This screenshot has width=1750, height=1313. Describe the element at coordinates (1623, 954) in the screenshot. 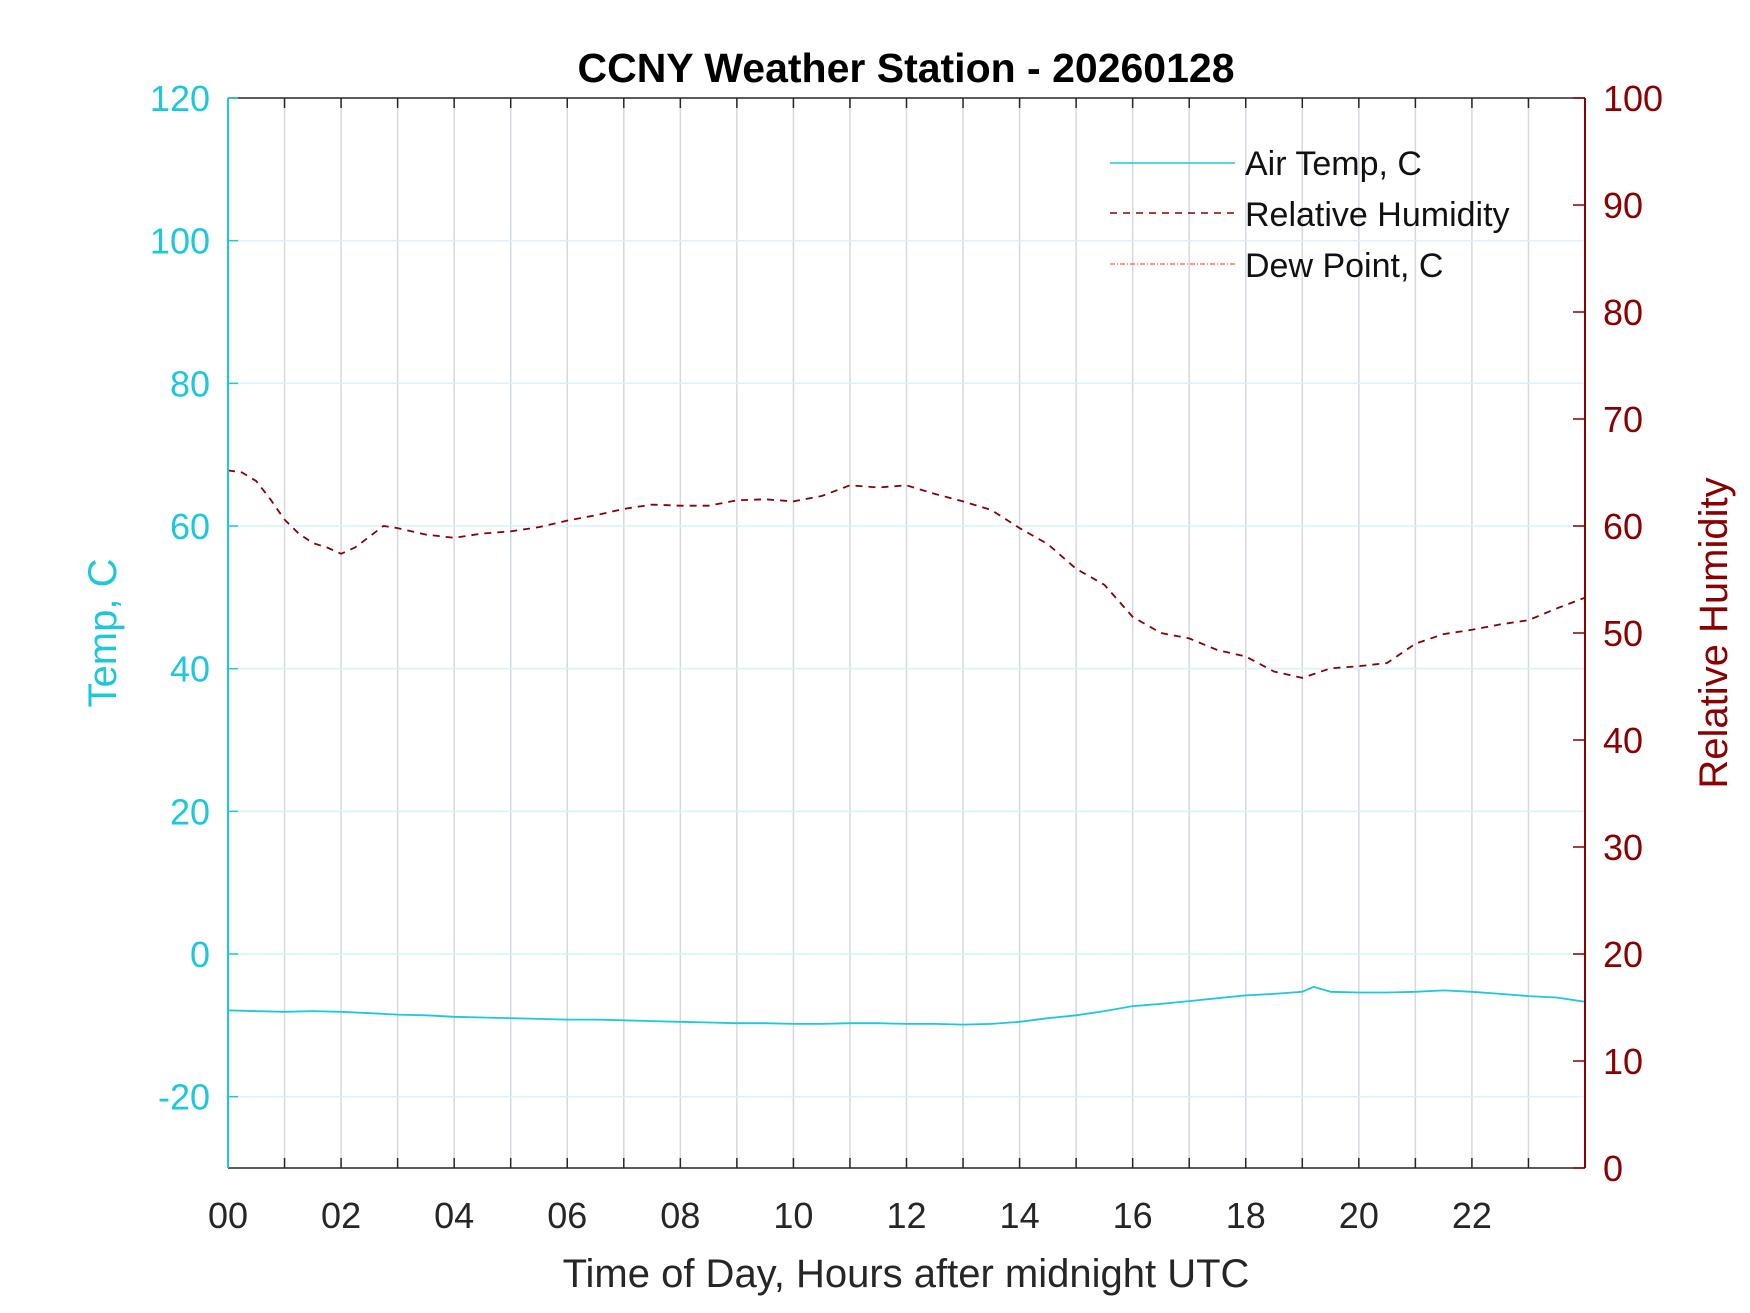

I see `y-right-tick-label: 20` at that location.